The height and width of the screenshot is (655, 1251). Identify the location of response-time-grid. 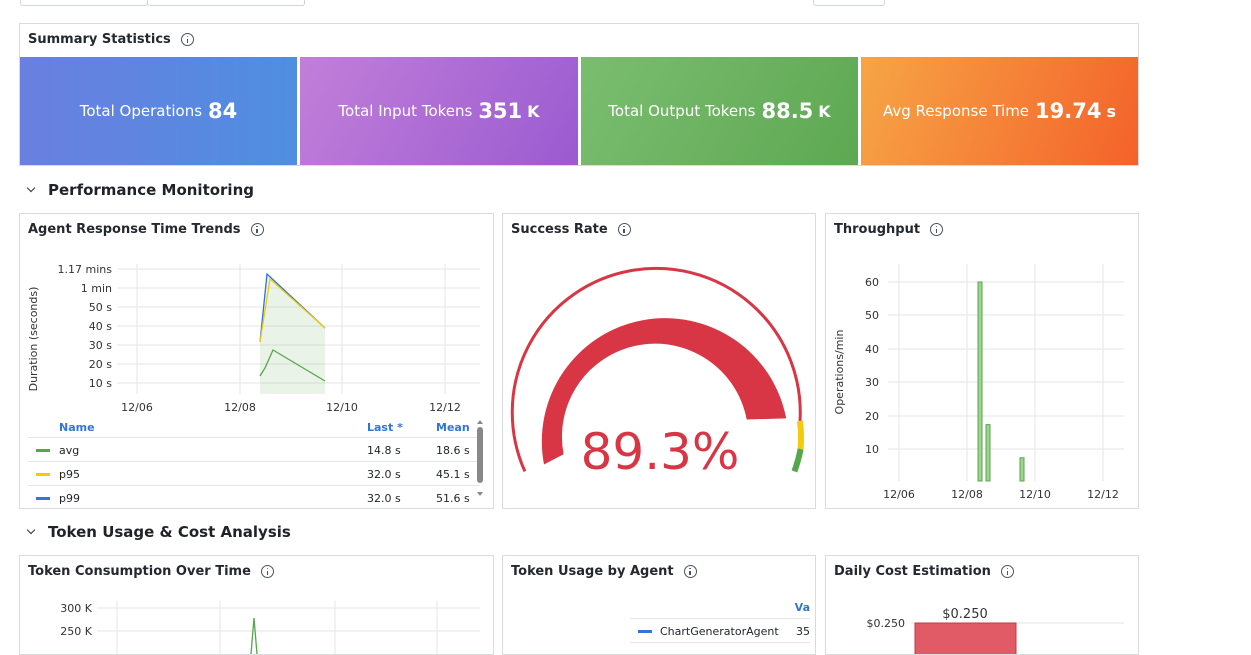
(298, 329).